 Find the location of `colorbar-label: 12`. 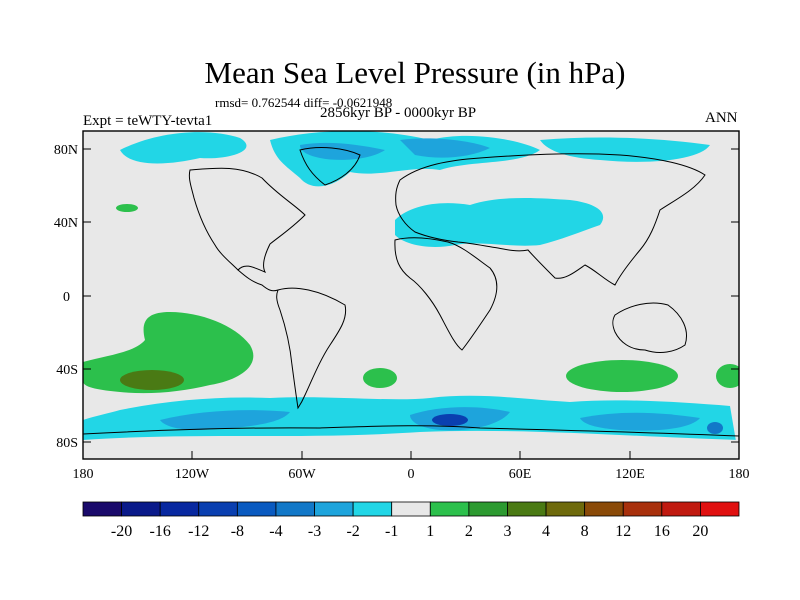

colorbar-label: 12 is located at coordinates (623, 531).